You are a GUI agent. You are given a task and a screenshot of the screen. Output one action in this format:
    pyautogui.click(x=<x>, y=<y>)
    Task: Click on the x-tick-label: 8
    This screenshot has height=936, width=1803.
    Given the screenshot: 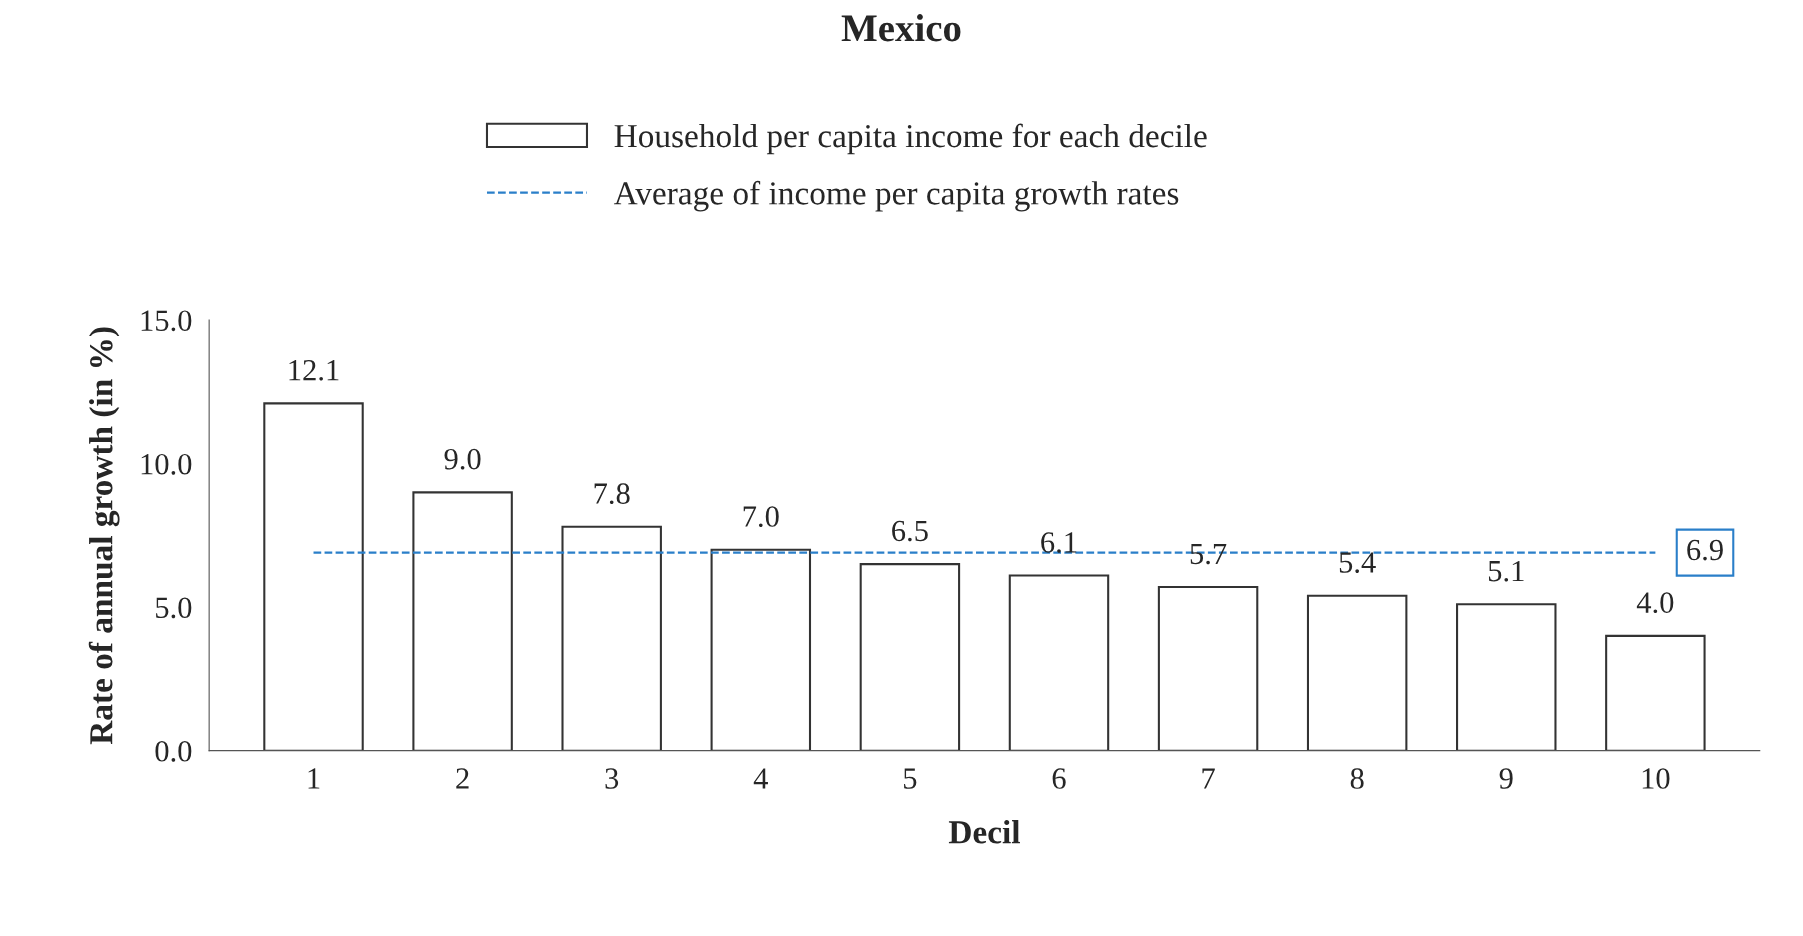 What is the action you would take?
    pyautogui.click(x=1357, y=778)
    